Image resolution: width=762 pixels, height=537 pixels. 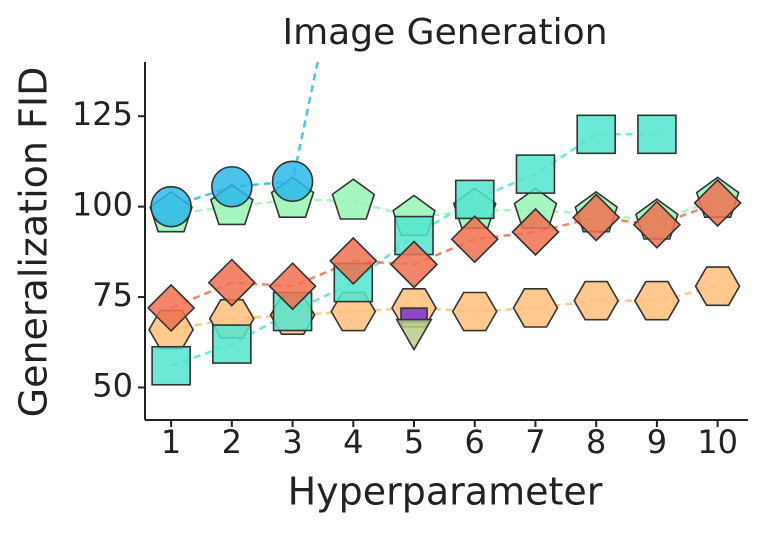 What do you see at coordinates (292, 442) in the screenshot?
I see `x-tick-label: 3` at bounding box center [292, 442].